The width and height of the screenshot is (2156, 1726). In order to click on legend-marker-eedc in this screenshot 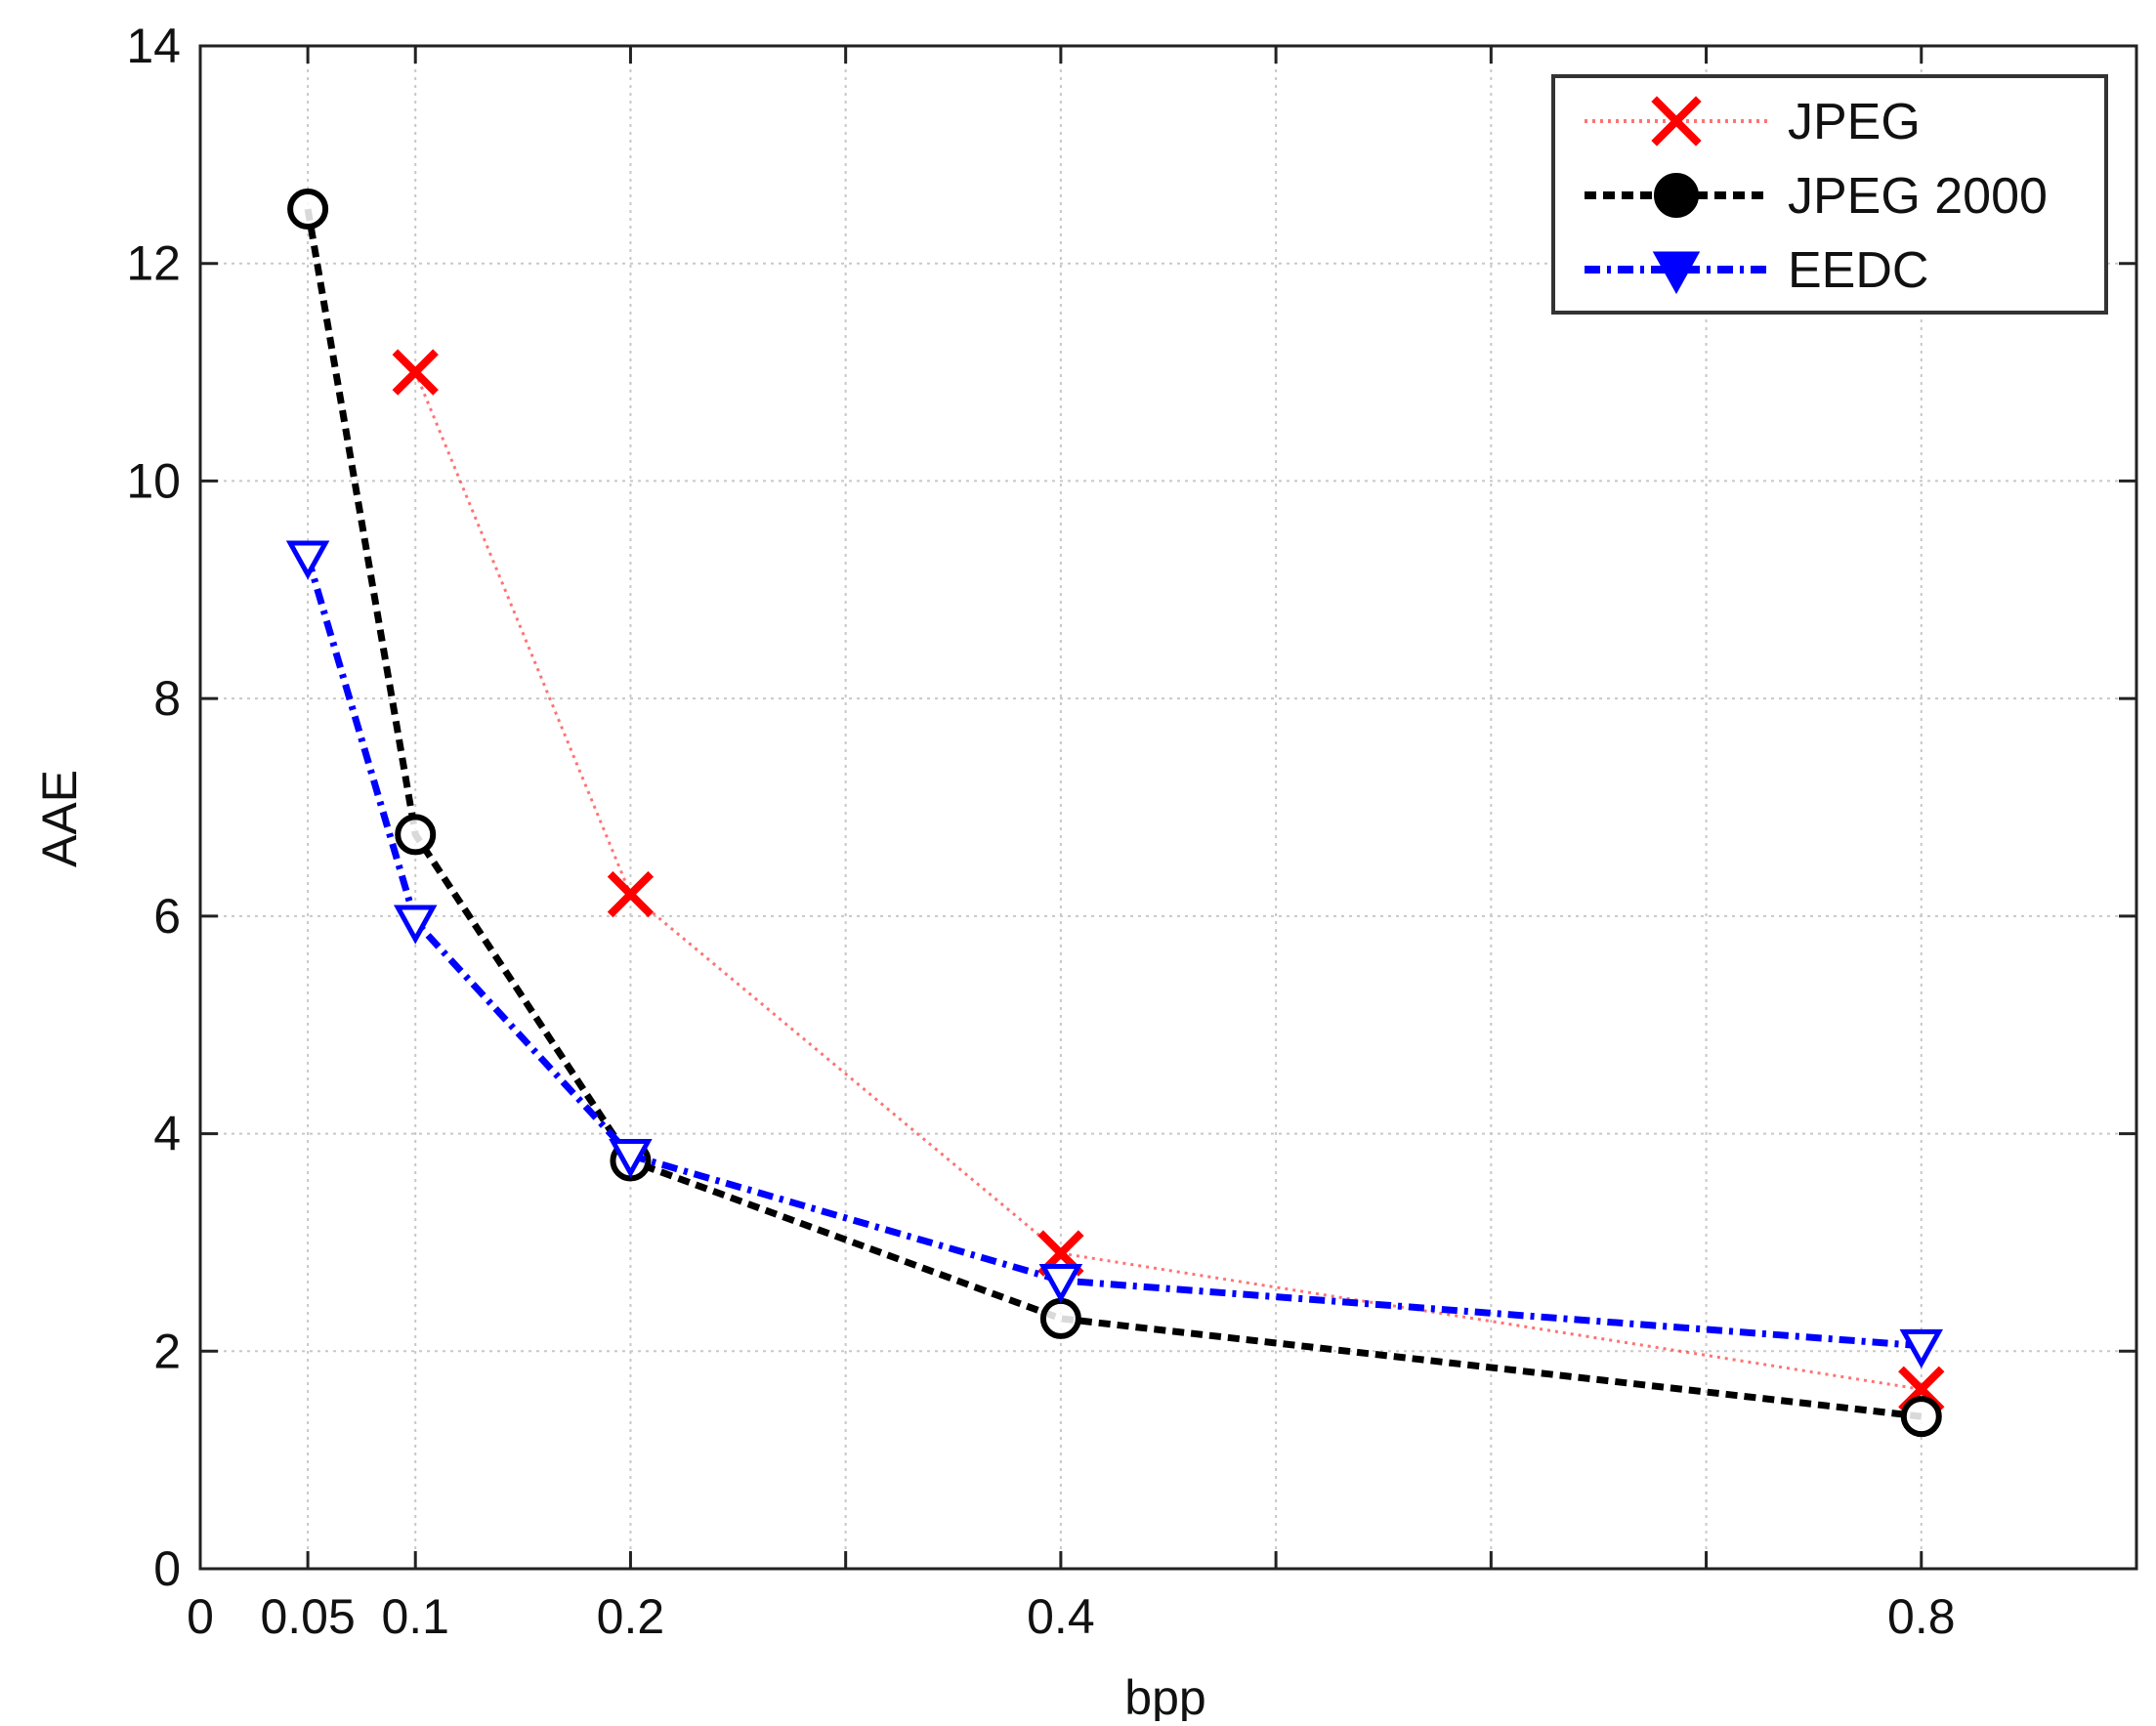, I will do `click(1676, 273)`.